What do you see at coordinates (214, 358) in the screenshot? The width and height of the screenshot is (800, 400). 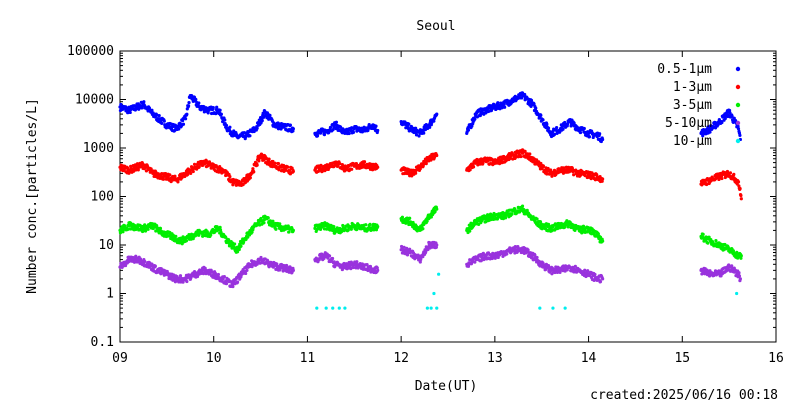 I see `x-tick-label: 10` at bounding box center [214, 358].